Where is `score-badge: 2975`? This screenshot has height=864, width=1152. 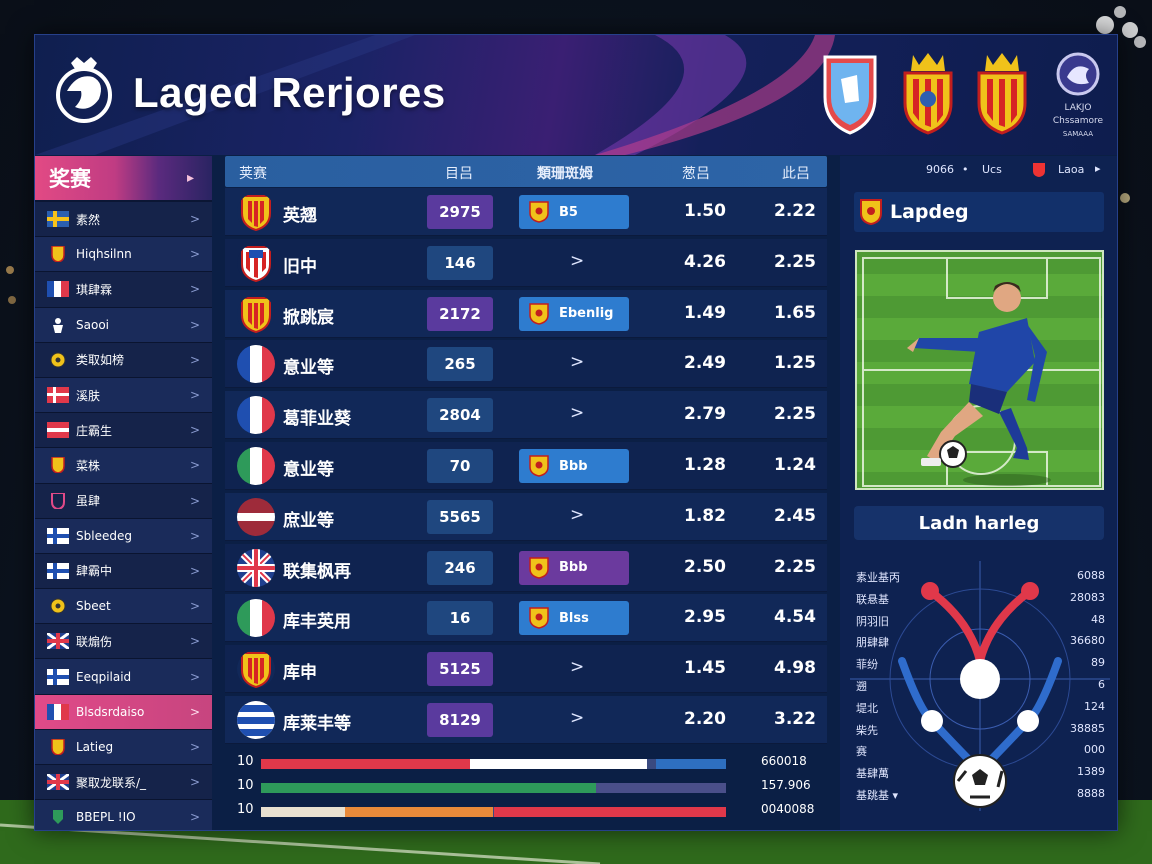 score-badge: 2975 is located at coordinates (460, 212).